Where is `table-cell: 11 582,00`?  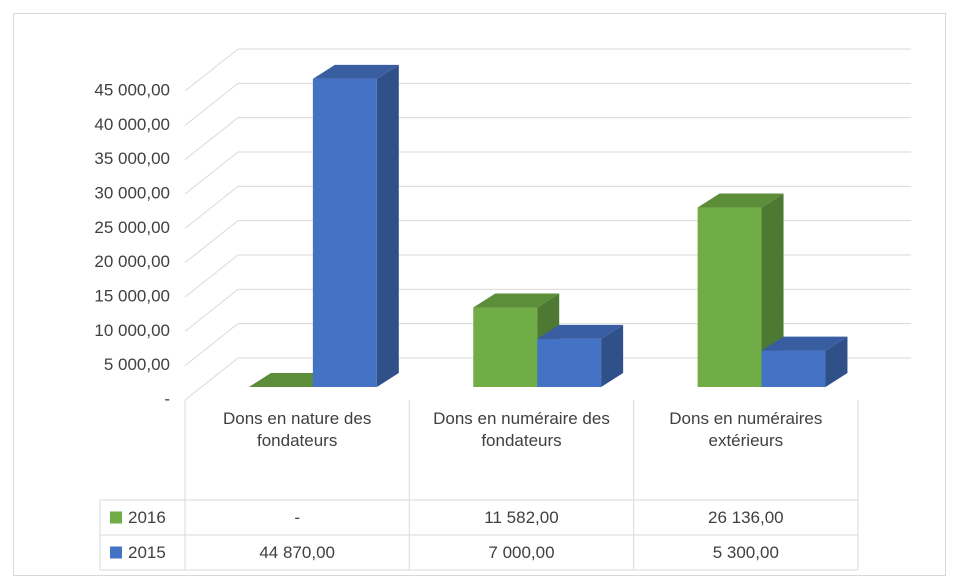
table-cell: 11 582,00 is located at coordinates (521, 517).